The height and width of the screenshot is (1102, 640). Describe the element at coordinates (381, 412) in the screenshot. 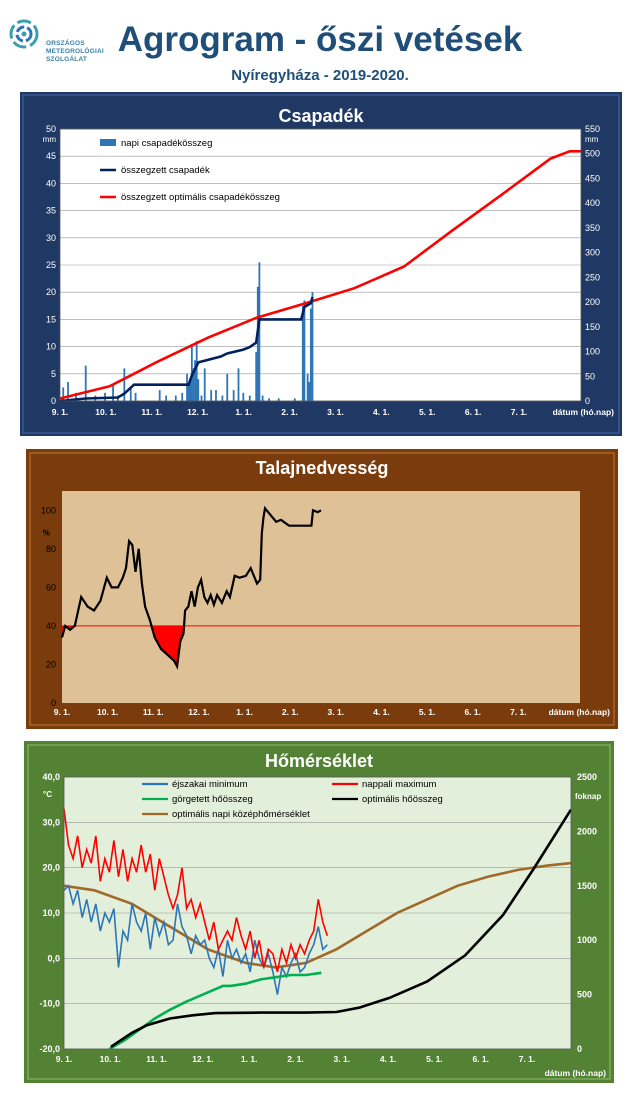

I see `x-tick-label: 4. 1.` at that location.